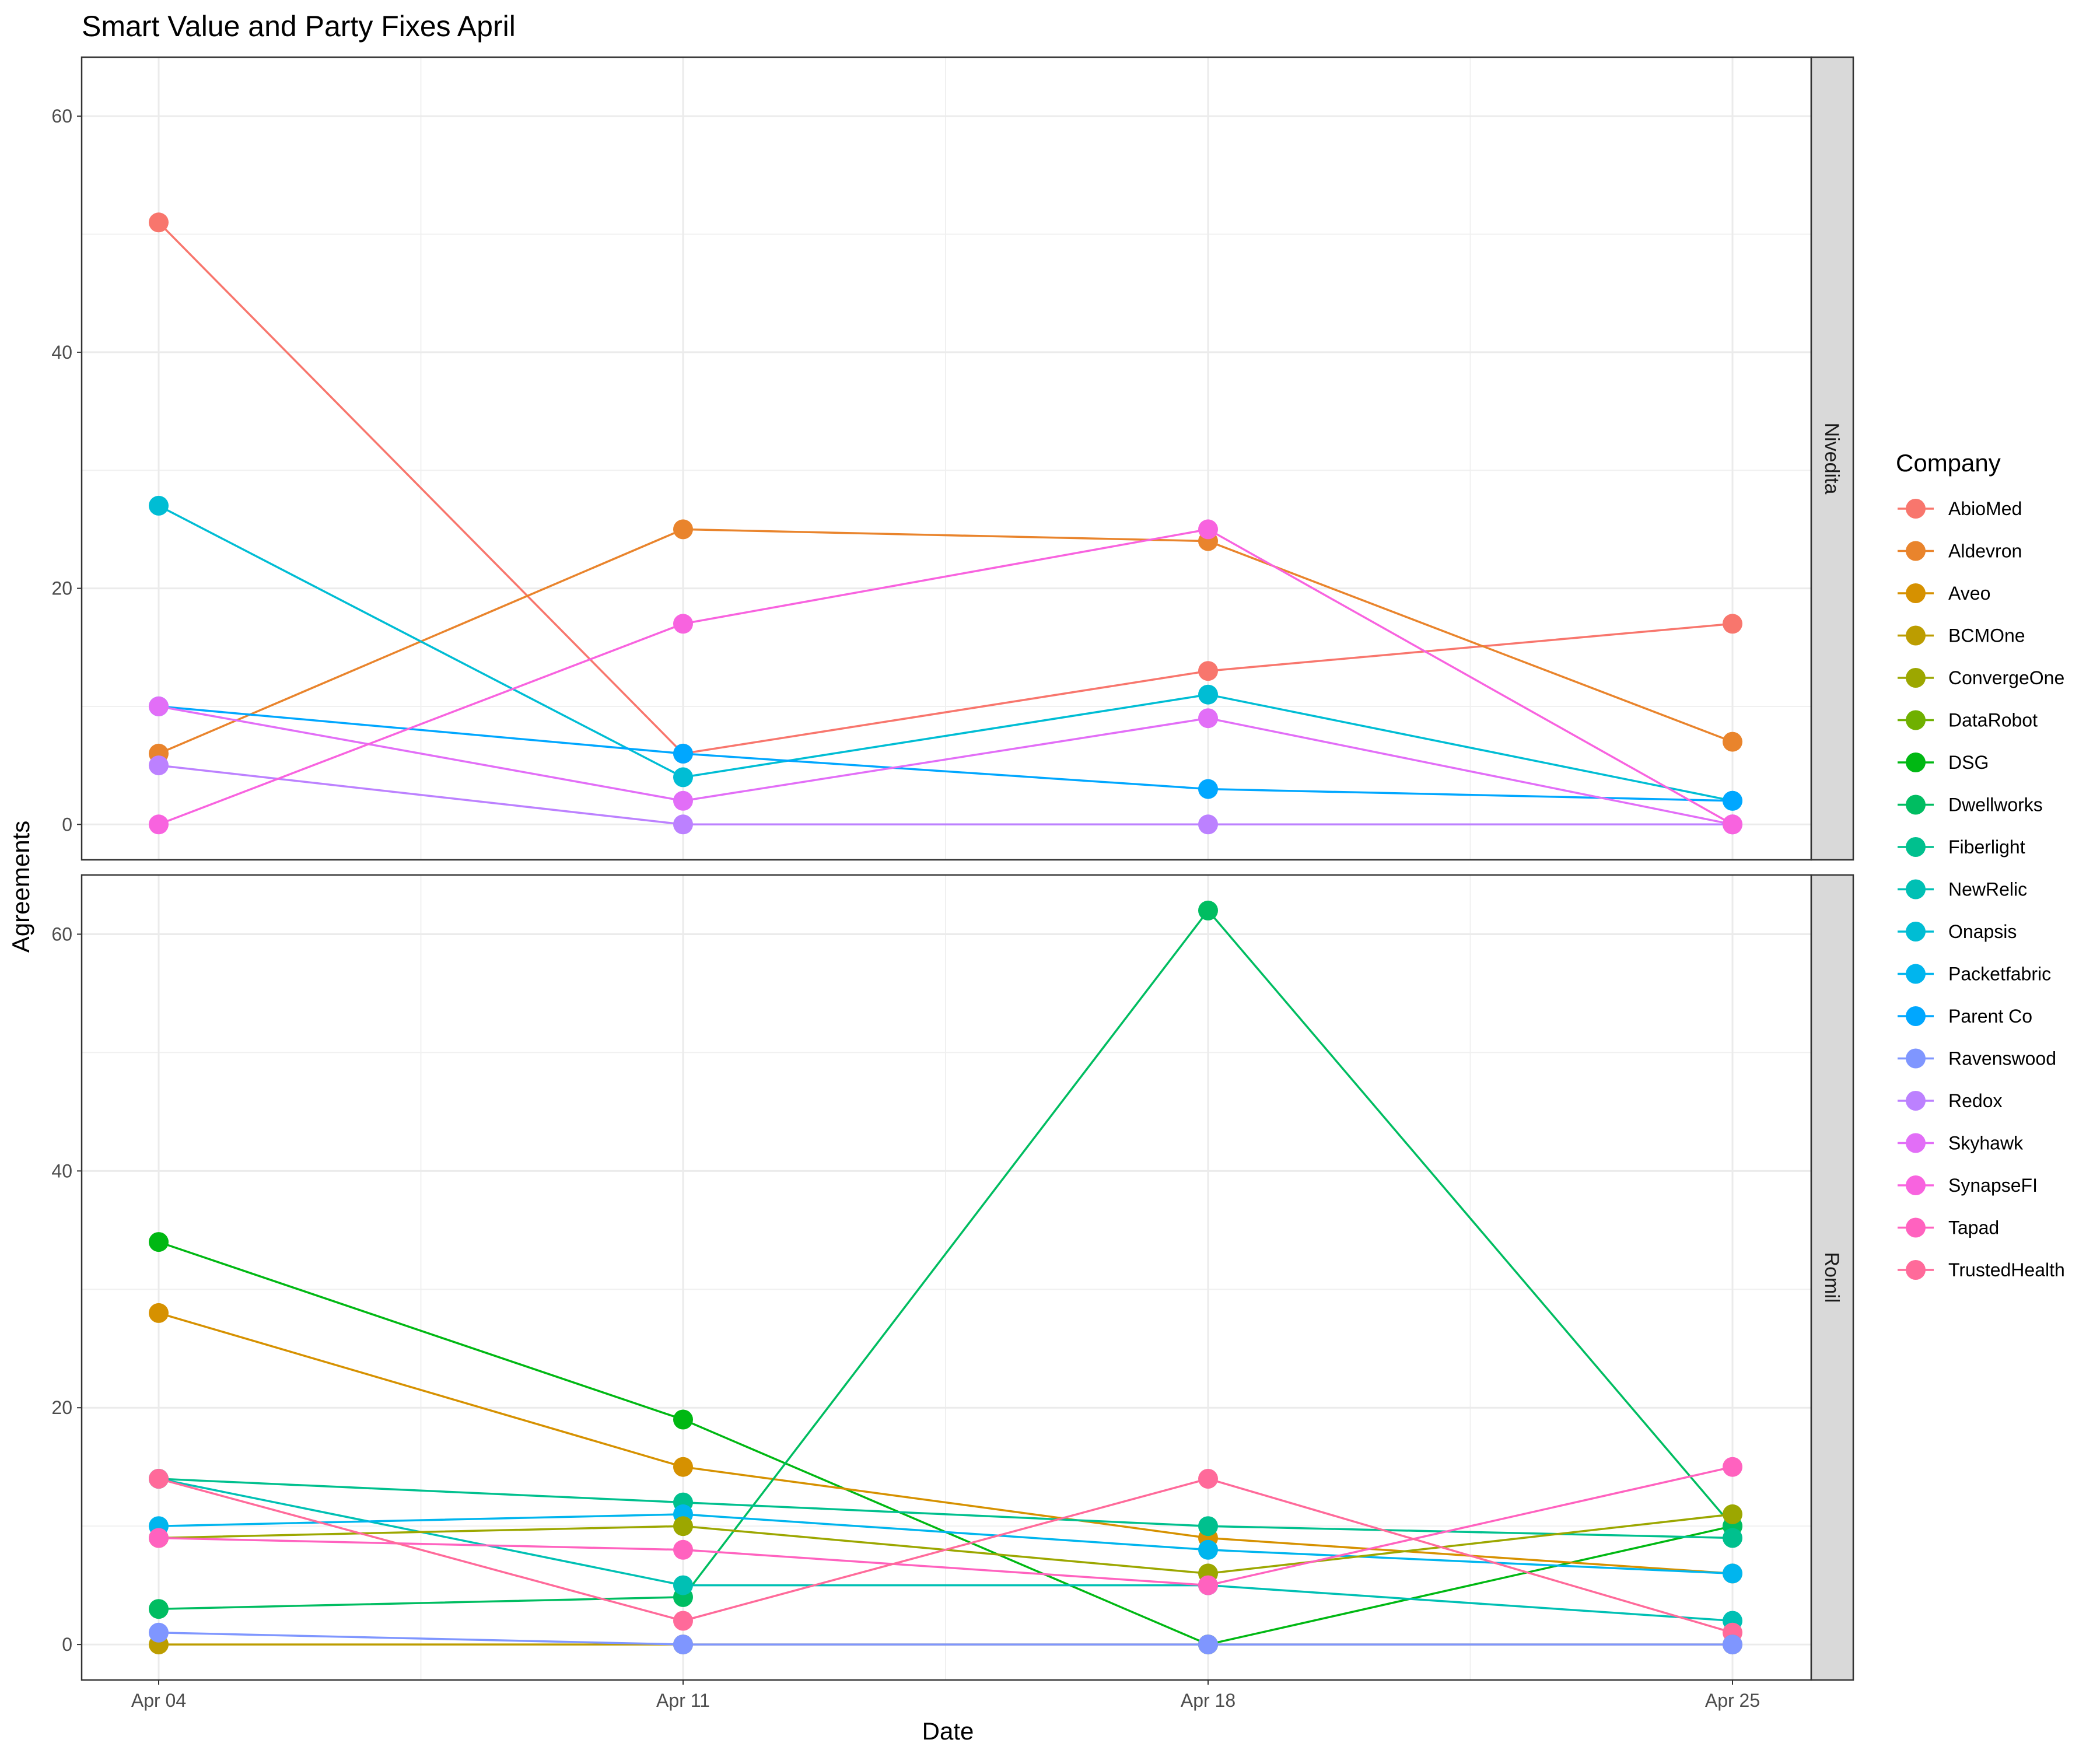  Describe the element at coordinates (1975, 1100) in the screenshot. I see `legend-label: Redox` at that location.